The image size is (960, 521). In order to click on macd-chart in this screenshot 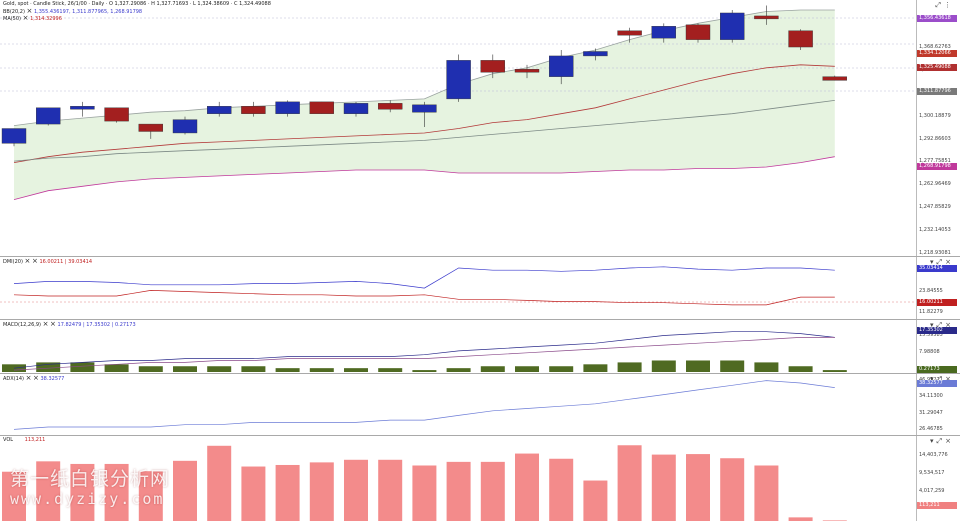, I will do `click(480, 347)`.